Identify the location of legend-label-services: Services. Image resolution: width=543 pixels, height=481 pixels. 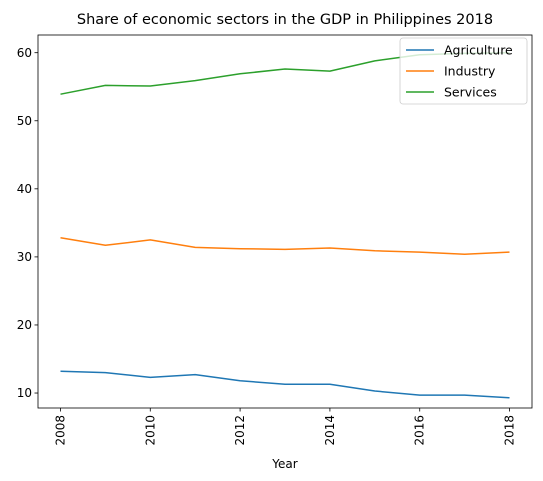
(470, 92).